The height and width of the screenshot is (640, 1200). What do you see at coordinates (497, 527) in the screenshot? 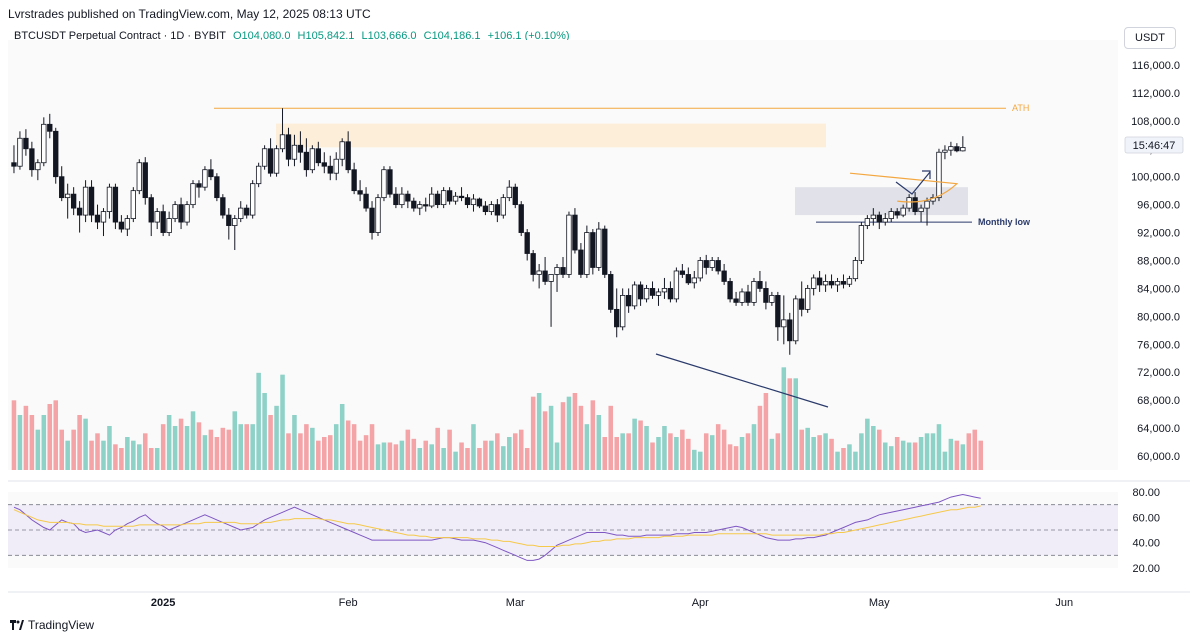
I see `rsi-line` at bounding box center [497, 527].